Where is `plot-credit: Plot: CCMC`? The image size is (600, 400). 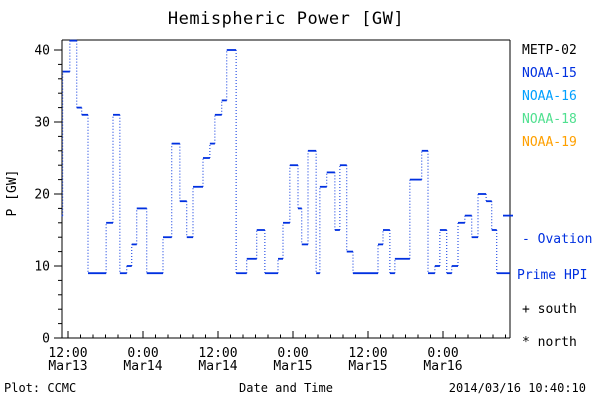 plot-credit: Plot: CCMC is located at coordinates (40, 388).